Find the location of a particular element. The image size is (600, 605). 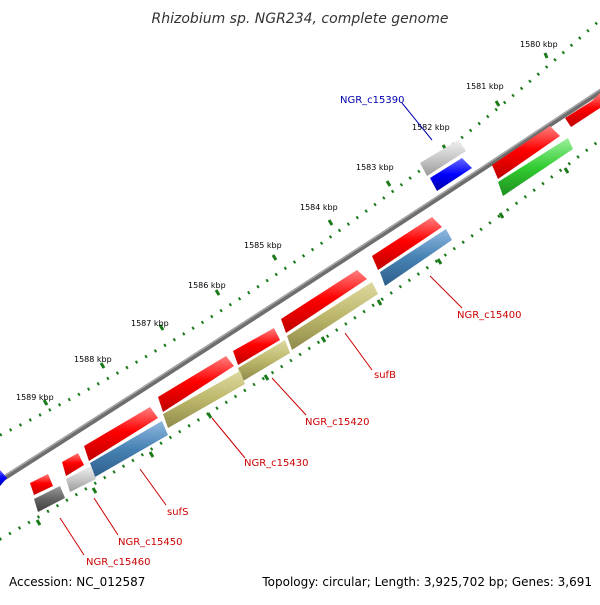

tick-label-1586: 1586 kbp is located at coordinates (207, 285).